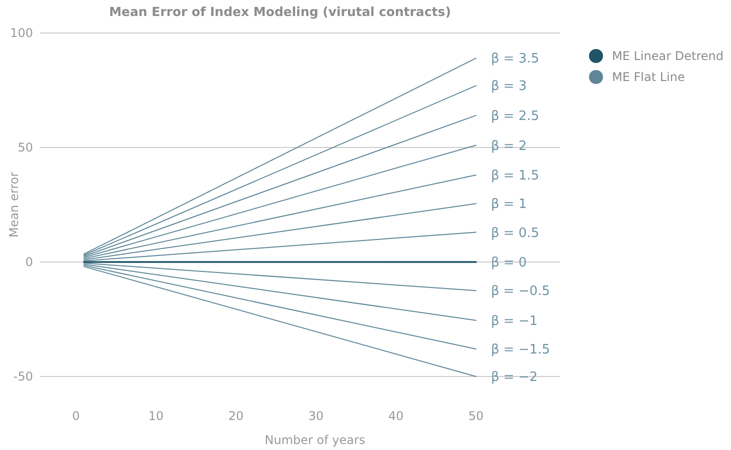  What do you see at coordinates (509, 204) in the screenshot?
I see `annotation: β = 1` at bounding box center [509, 204].